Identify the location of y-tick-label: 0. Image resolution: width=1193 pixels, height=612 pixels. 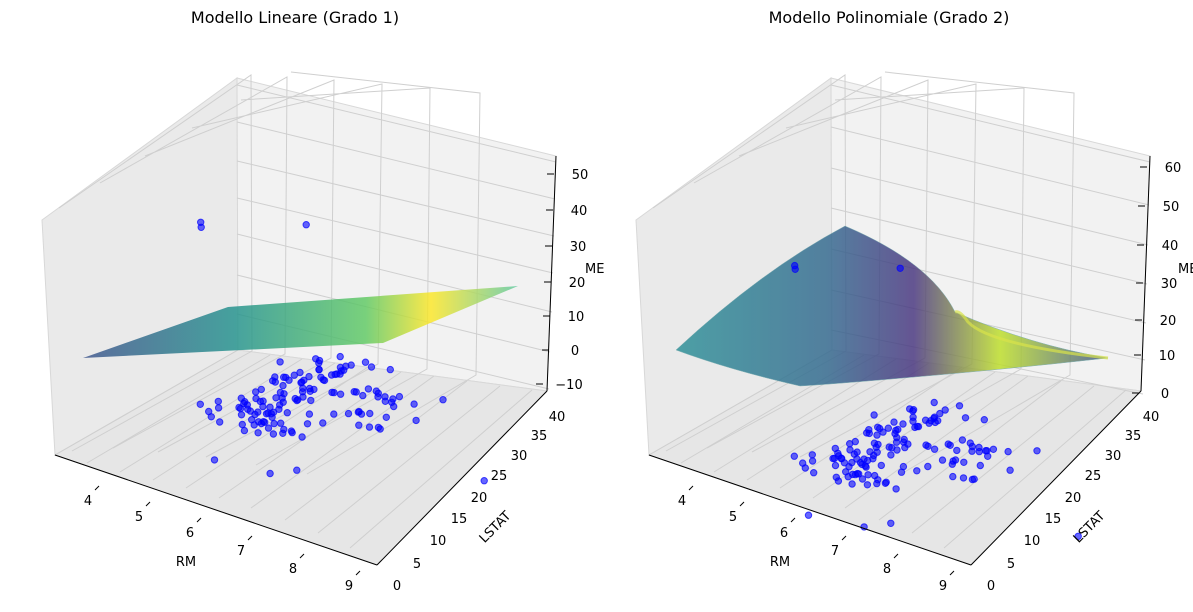
(991, 586).